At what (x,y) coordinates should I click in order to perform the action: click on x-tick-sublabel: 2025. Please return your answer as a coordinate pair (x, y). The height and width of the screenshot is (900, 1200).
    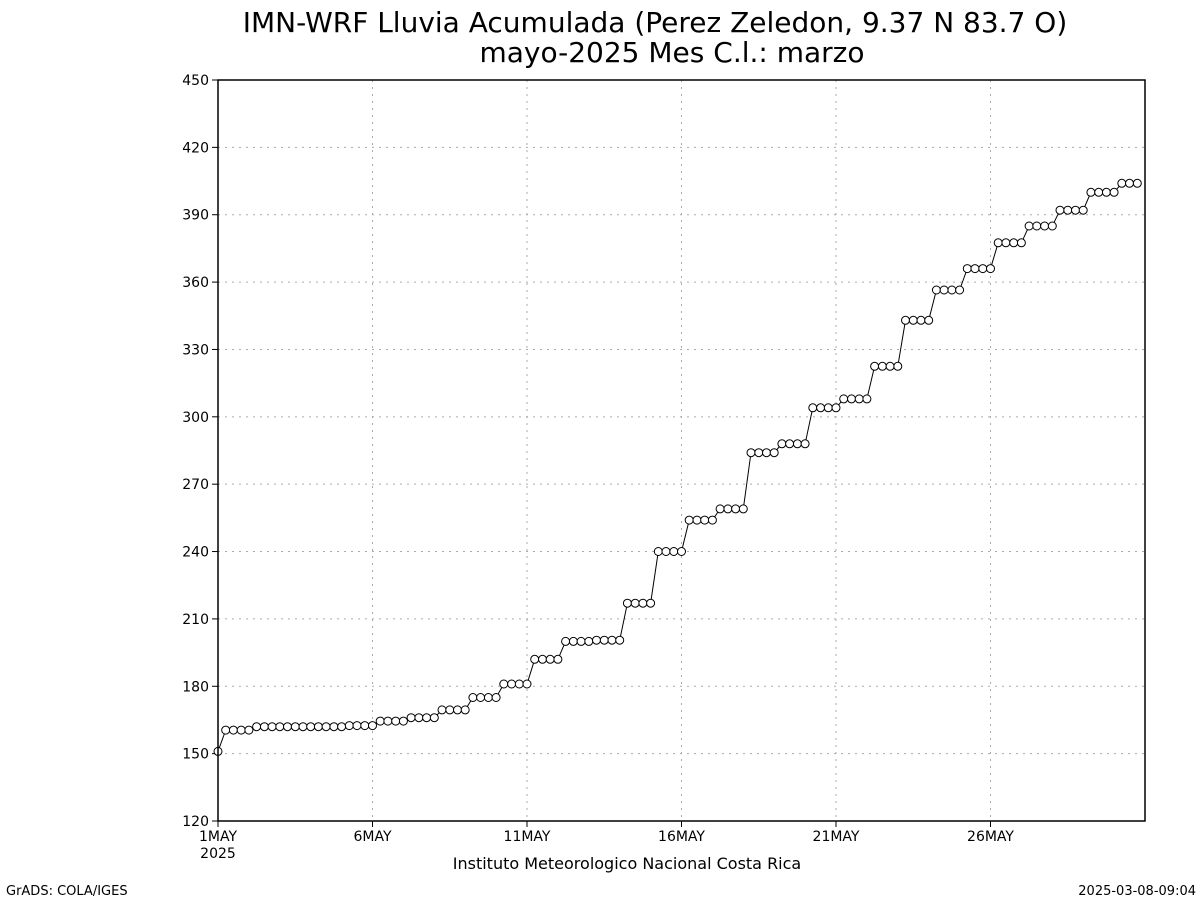
    Looking at the image, I should click on (218, 854).